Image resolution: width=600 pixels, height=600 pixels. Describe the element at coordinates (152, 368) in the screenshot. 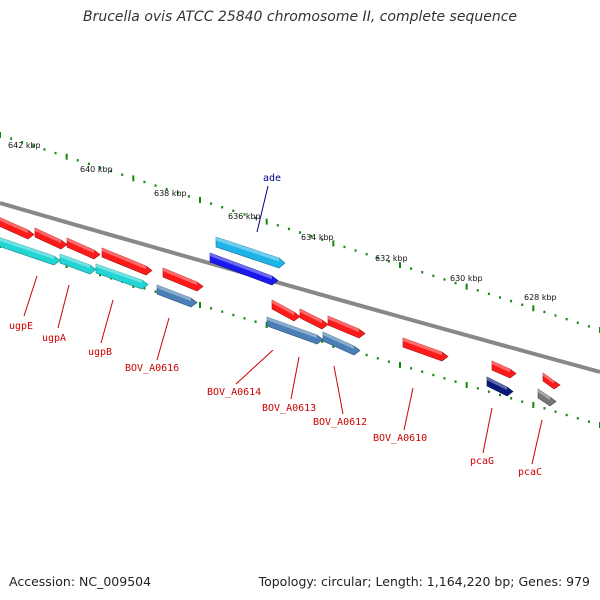

I see `gene-label: BOV_A0616` at that location.